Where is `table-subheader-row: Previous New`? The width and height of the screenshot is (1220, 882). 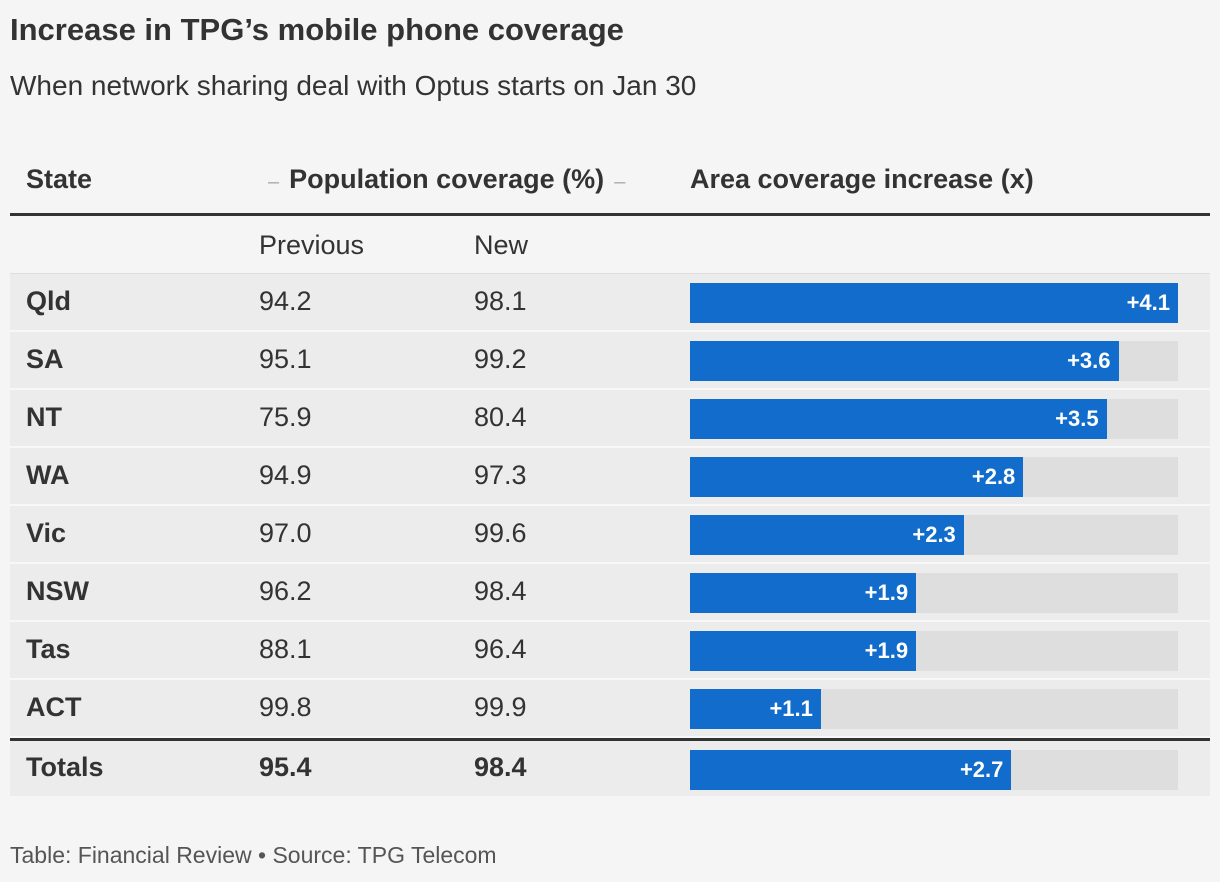
table-subheader-row: Previous New is located at coordinates (610, 245).